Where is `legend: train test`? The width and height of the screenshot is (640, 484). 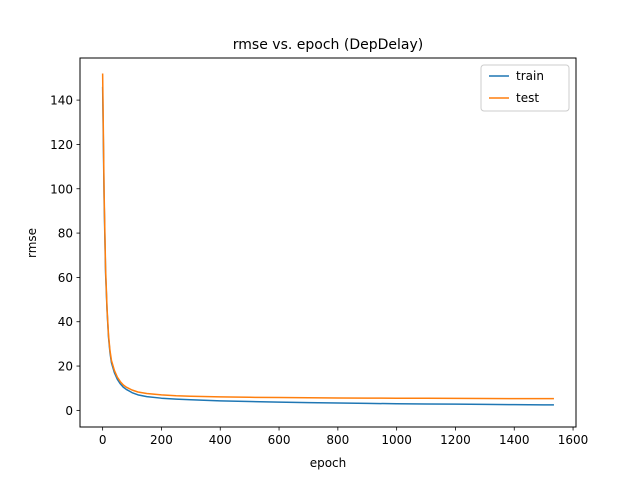
legend: train test is located at coordinates (525, 88).